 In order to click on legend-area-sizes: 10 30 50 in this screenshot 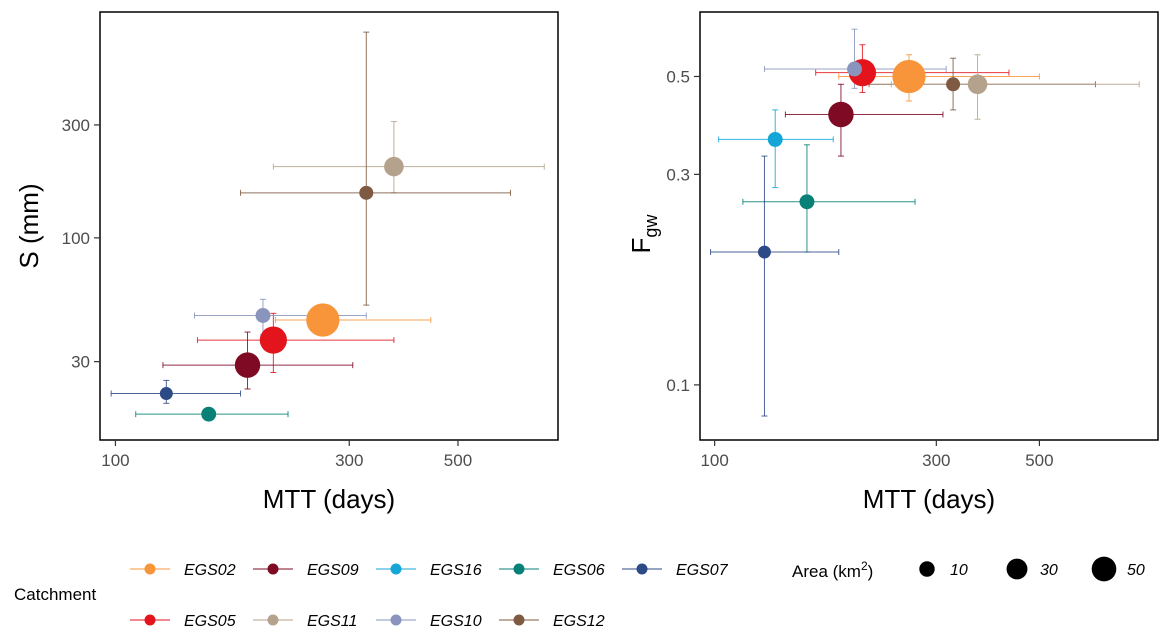, I will do `click(1032, 569)`.